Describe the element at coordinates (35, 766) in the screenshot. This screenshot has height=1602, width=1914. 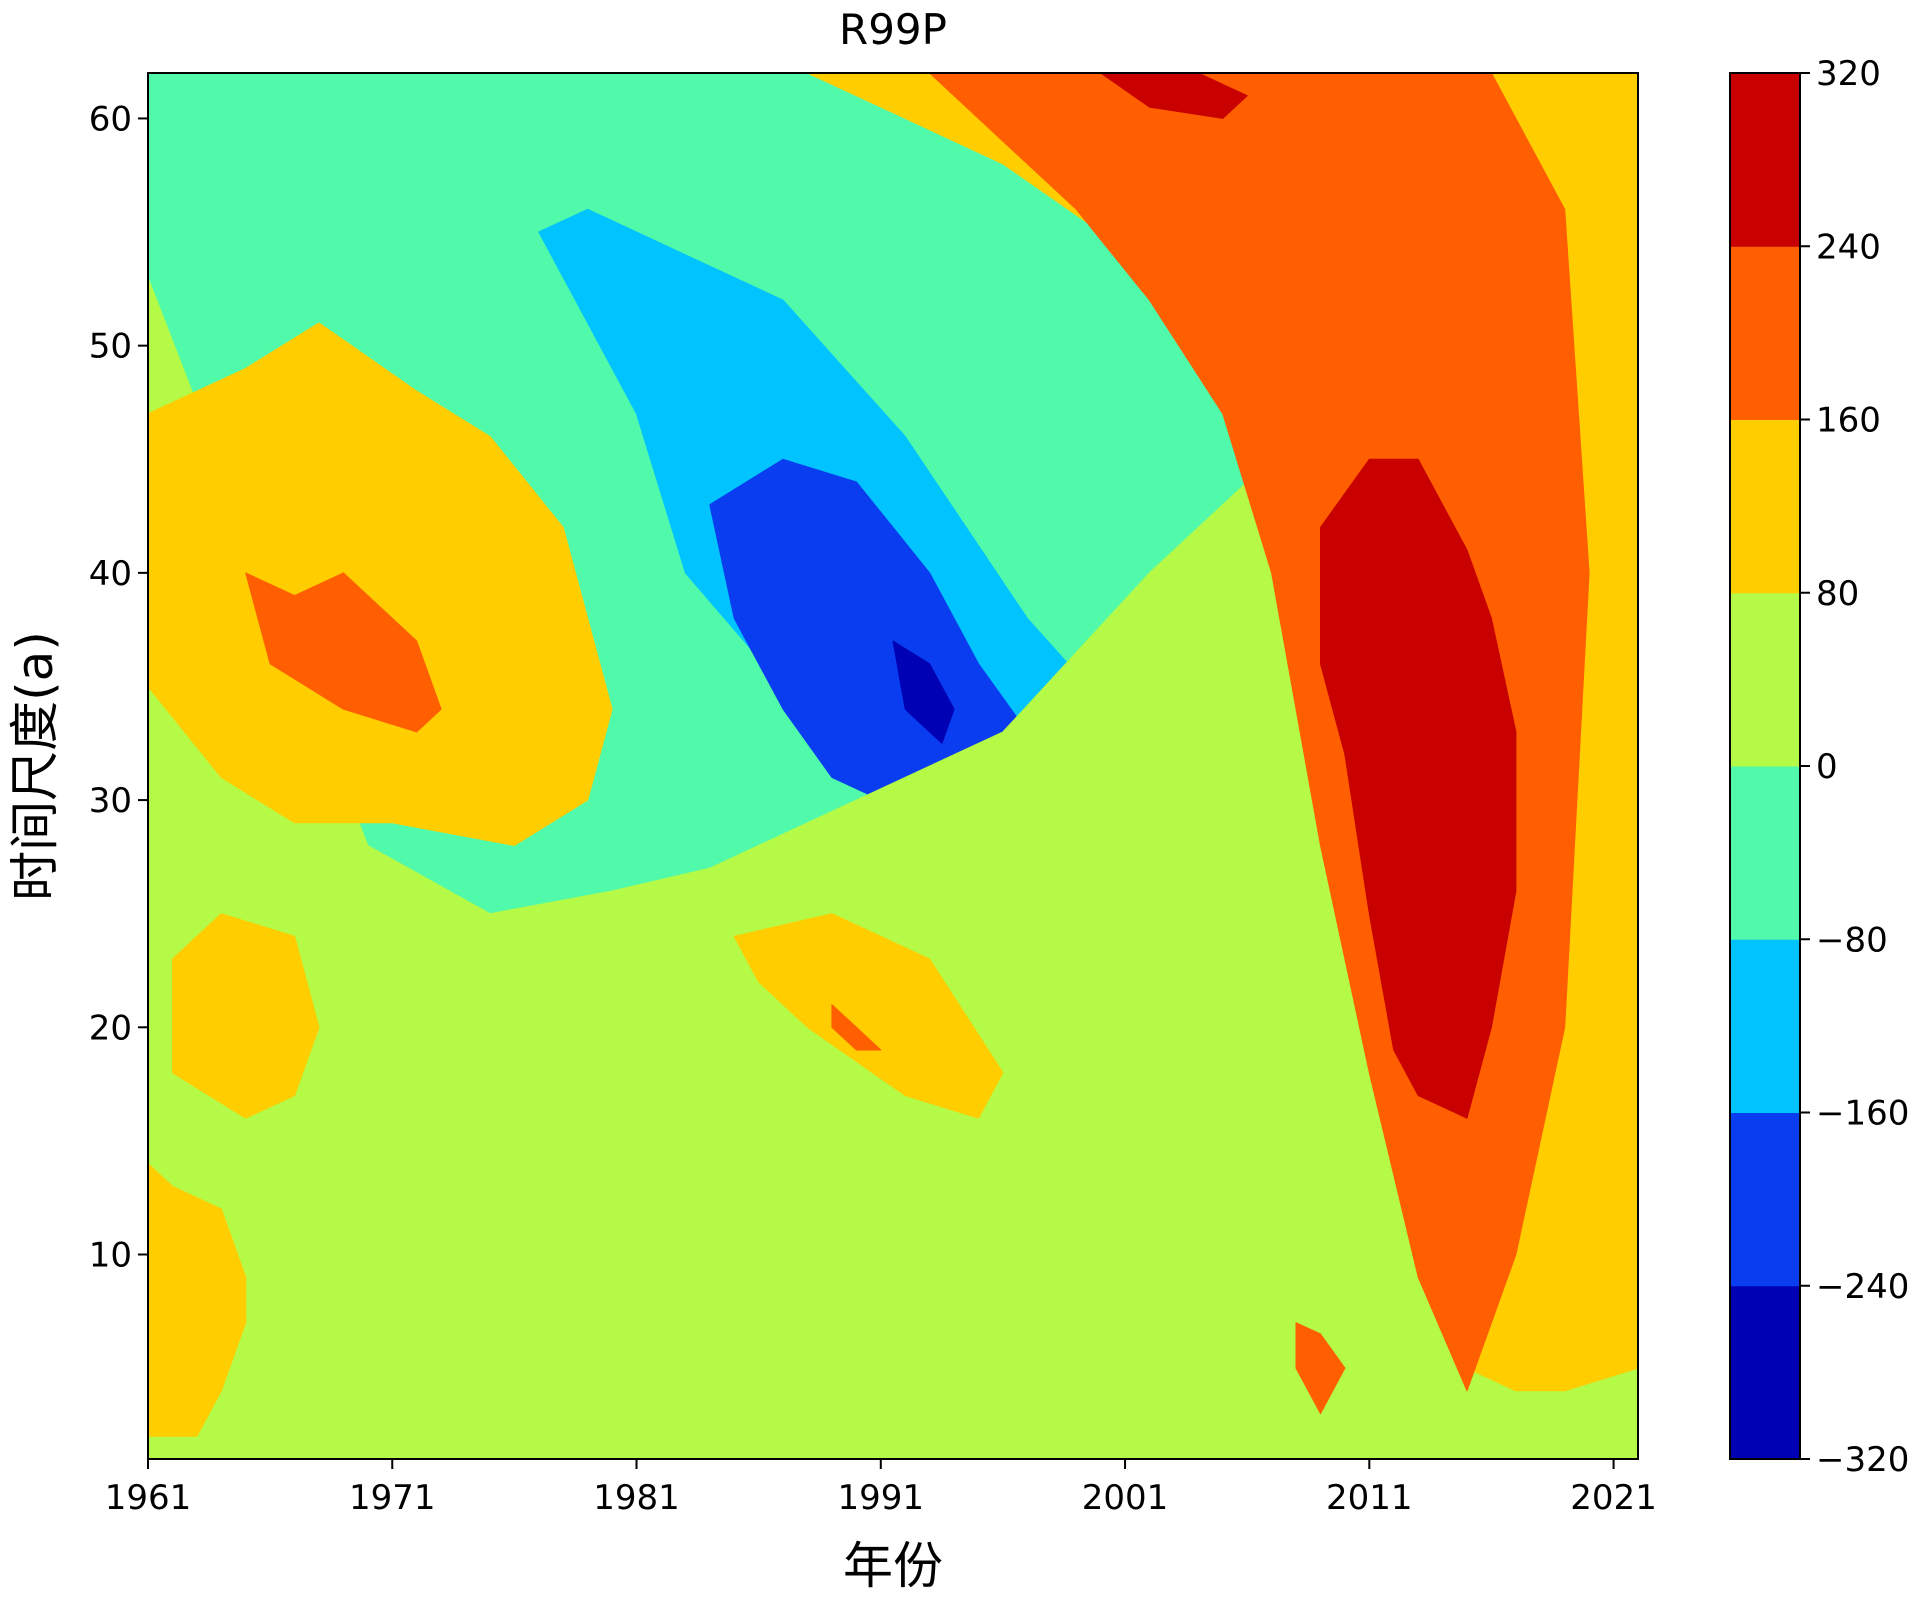
I see `y-axis-label: 时间尺度(a)` at that location.